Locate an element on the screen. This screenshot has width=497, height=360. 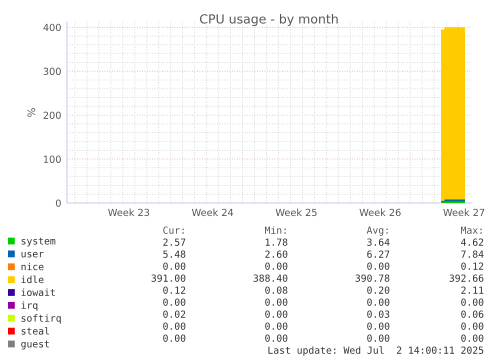
chart-title: CPU usage - by month is located at coordinates (269, 20).